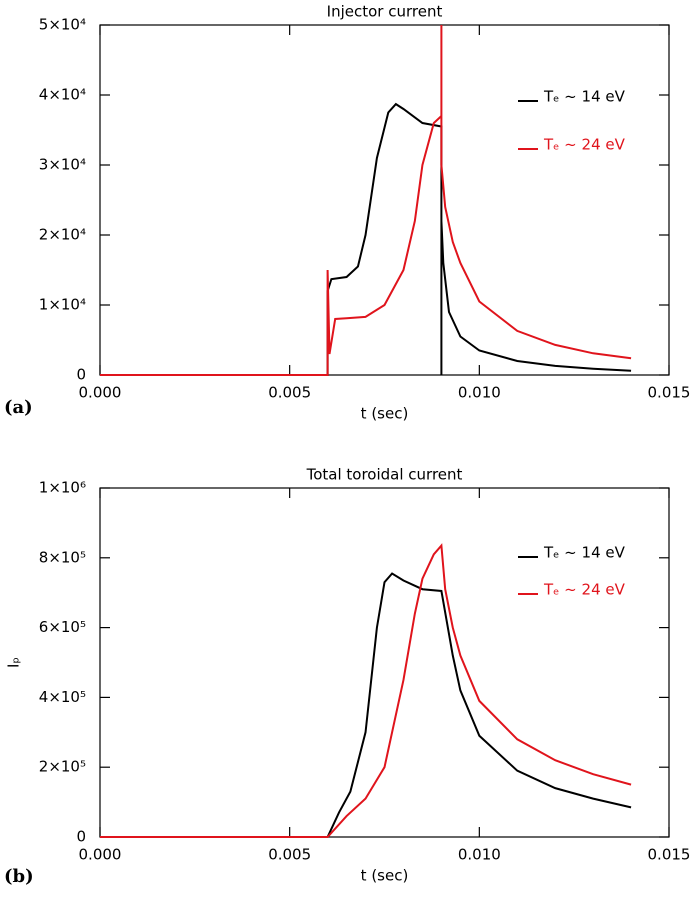 This screenshot has height=908, width=700. I want to click on y-tick-label: 4×10⁴, so click(62, 95).